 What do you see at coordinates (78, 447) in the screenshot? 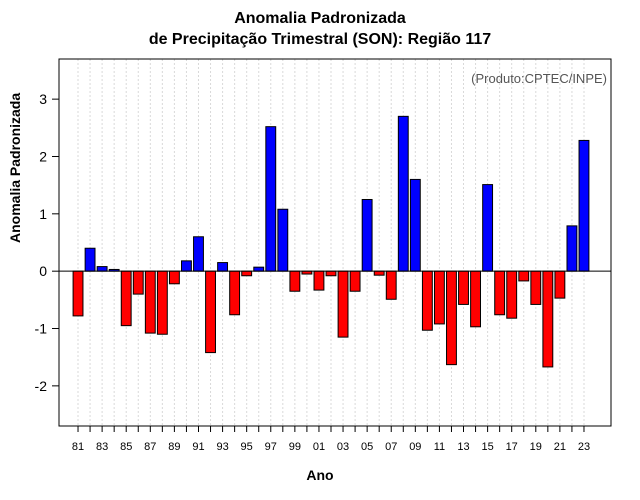
I see `x-tick-label: 81` at bounding box center [78, 447].